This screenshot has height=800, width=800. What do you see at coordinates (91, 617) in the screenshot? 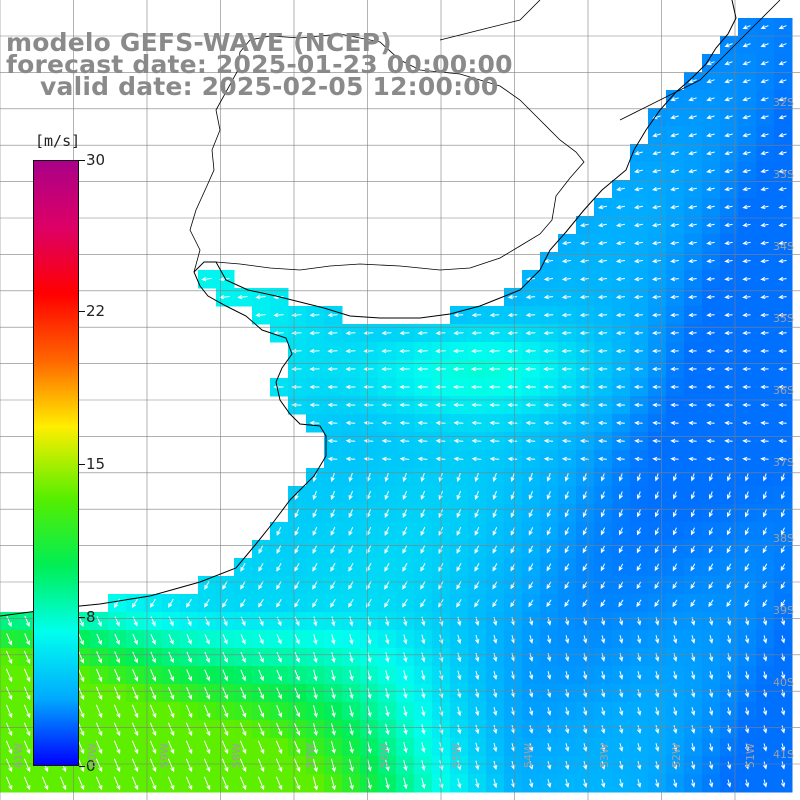
I see `colorbar-tick-label: 8` at bounding box center [91, 617].